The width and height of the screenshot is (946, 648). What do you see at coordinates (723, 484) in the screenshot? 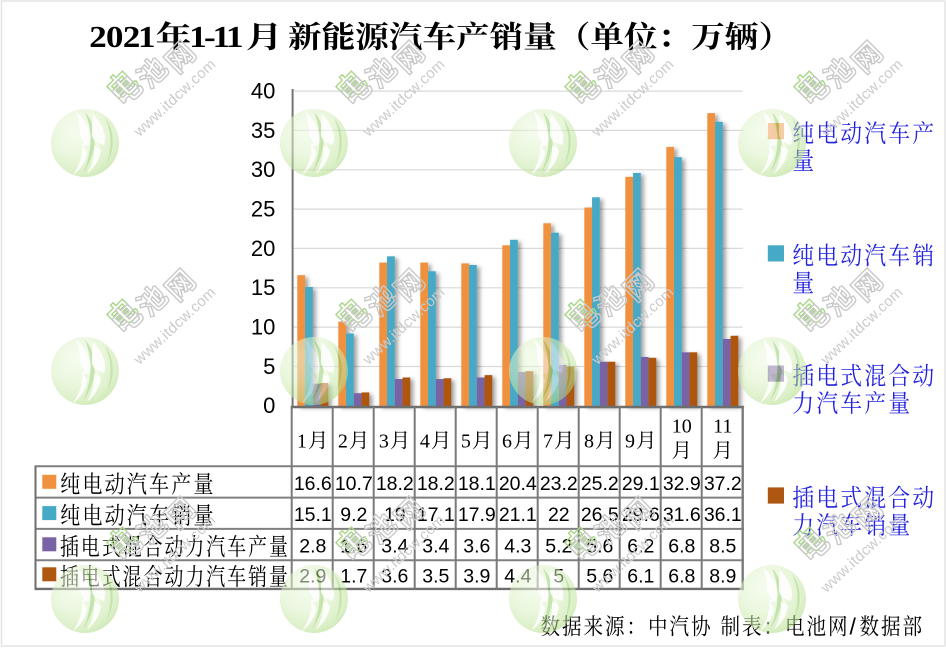
I see `svg-text: 37.2` at bounding box center [723, 484].